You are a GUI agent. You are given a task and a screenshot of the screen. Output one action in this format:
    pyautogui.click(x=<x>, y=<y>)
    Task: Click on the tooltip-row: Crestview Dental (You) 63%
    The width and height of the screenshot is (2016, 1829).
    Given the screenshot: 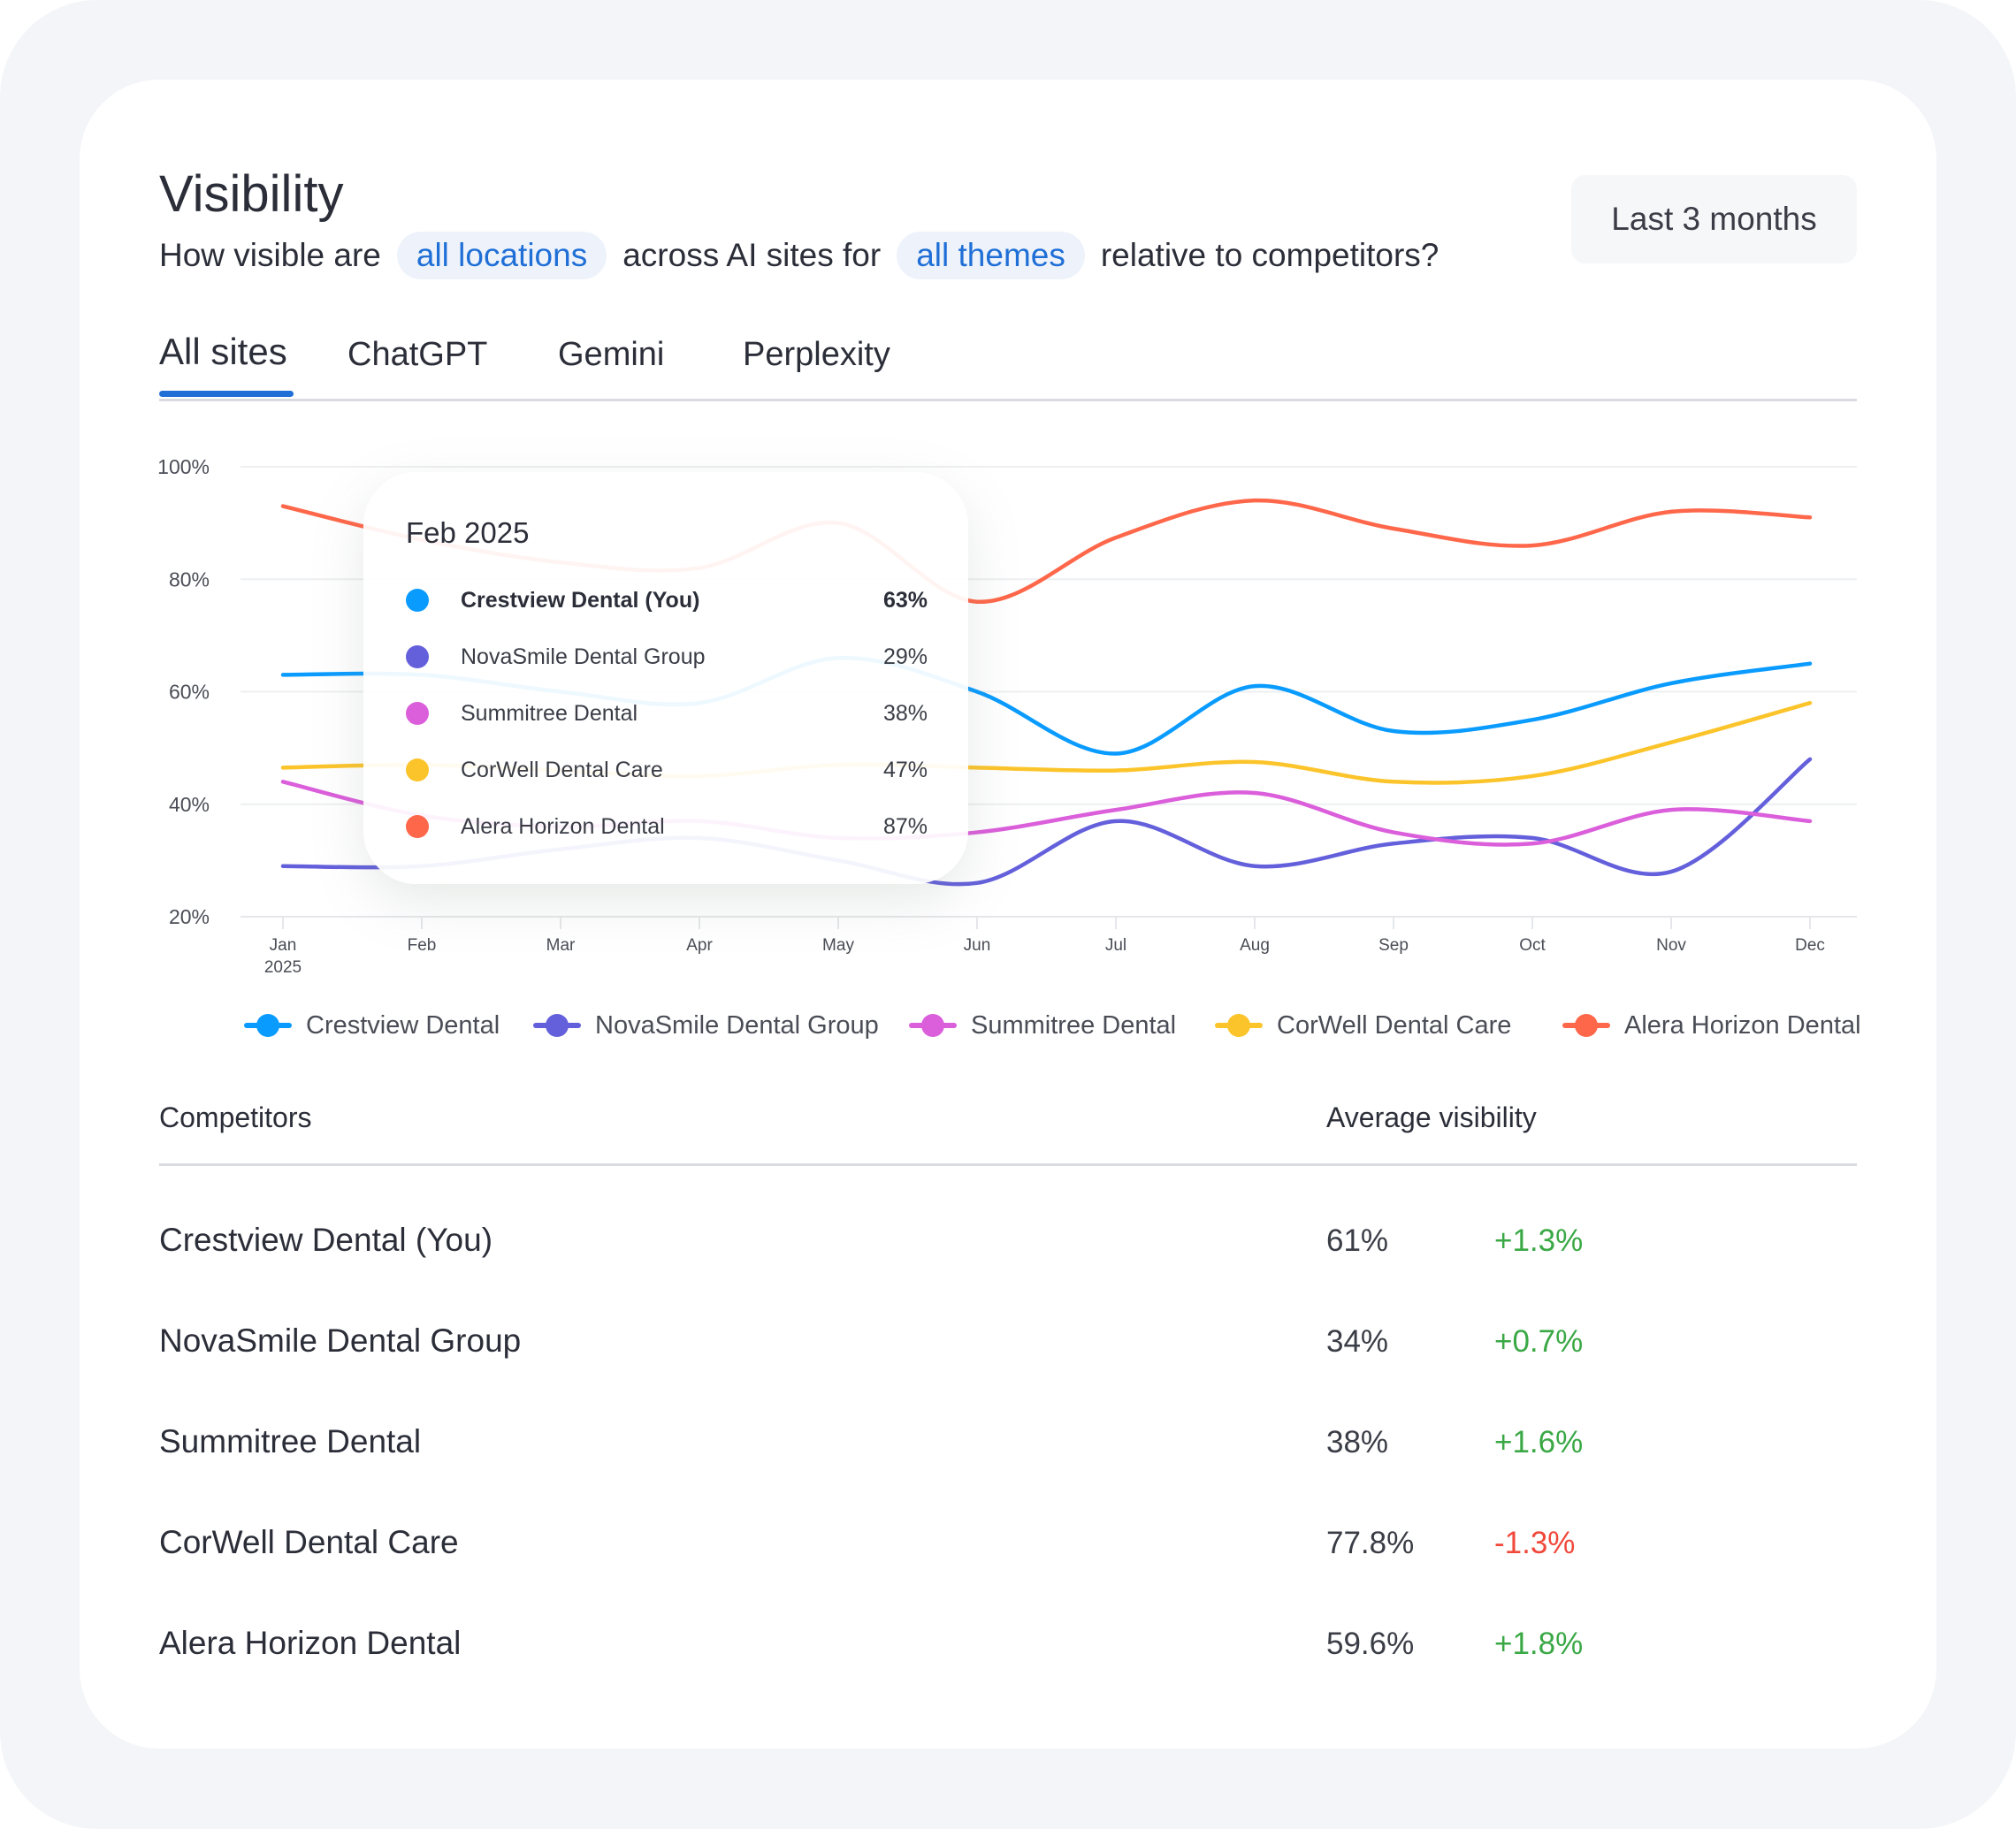 What is the action you would take?
    pyautogui.click(x=667, y=600)
    